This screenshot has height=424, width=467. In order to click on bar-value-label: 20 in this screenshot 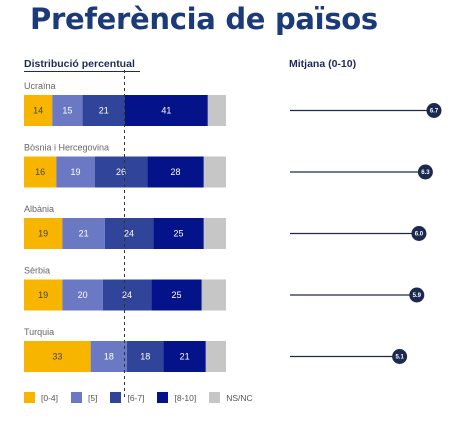, I will do `click(83, 295)`.